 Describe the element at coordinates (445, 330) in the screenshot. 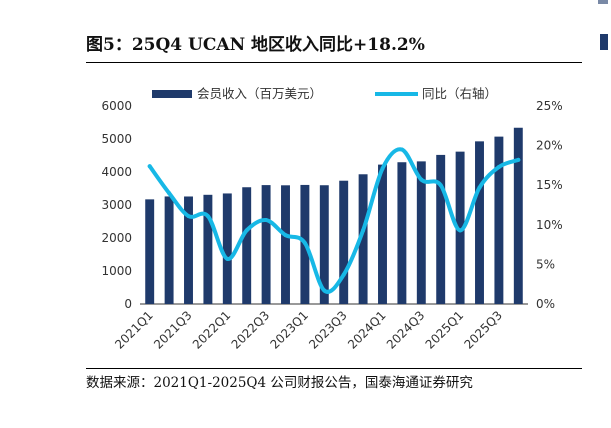

I see `x-tick-label: 2025Q1` at that location.